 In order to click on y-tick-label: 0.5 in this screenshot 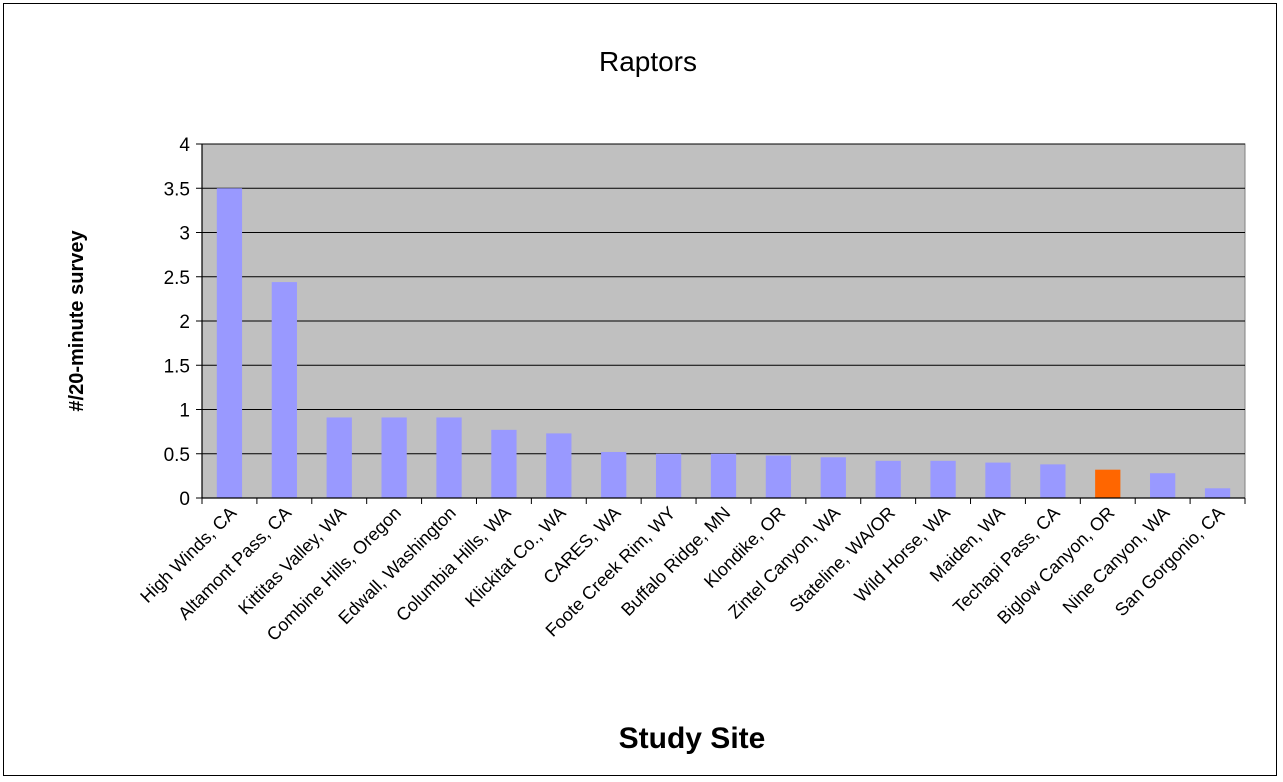, I will do `click(177, 455)`.